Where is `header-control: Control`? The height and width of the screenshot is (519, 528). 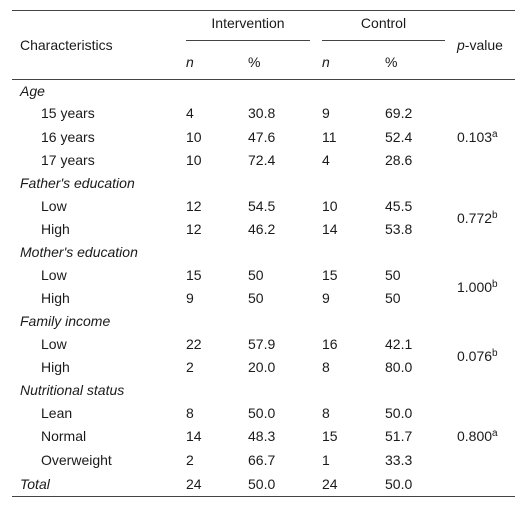 header-control: Control is located at coordinates (389, 28).